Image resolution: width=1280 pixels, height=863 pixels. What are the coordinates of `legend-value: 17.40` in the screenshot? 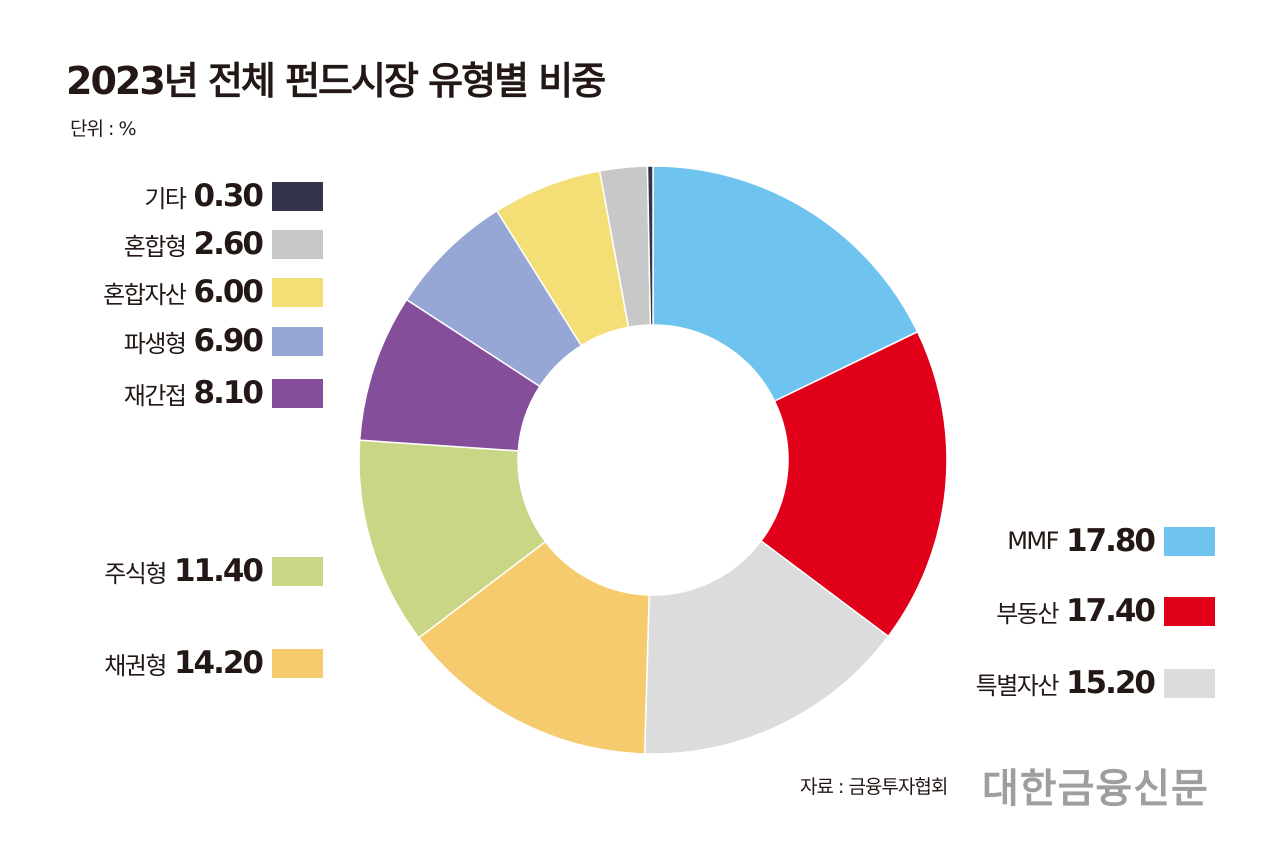 It's located at (1110, 611).